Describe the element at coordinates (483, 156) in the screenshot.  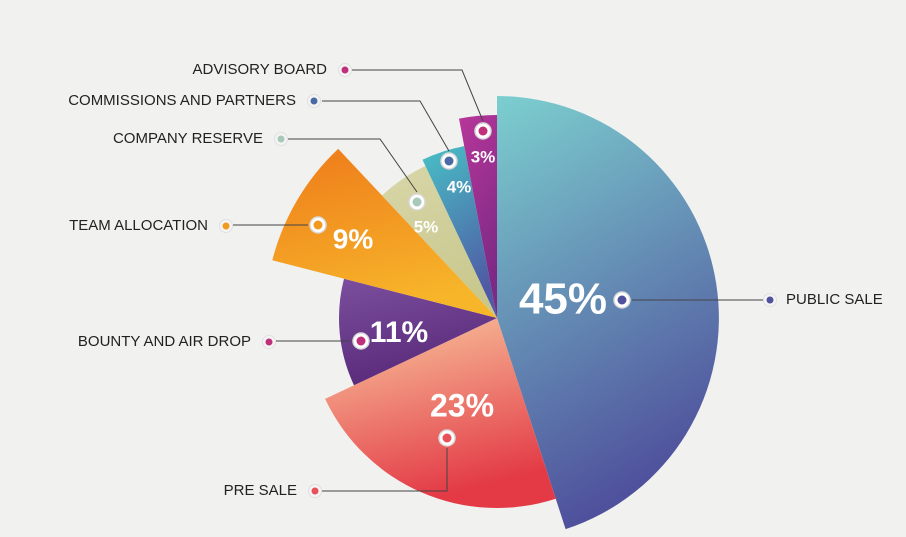
I see `value-label-advisory-board: 3%` at that location.